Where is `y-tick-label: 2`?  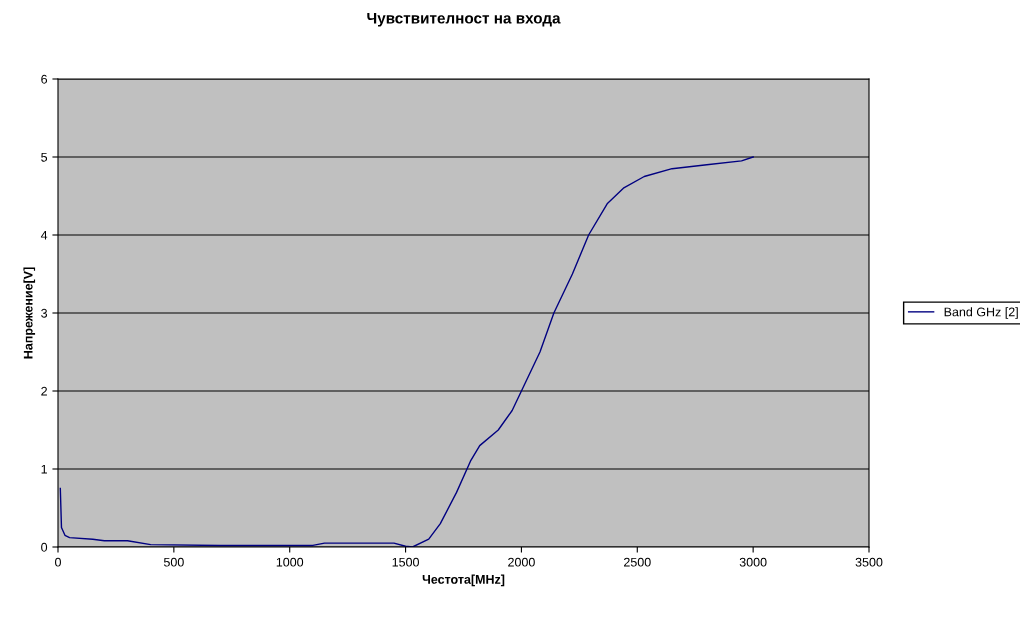 y-tick-label: 2 is located at coordinates (44, 391).